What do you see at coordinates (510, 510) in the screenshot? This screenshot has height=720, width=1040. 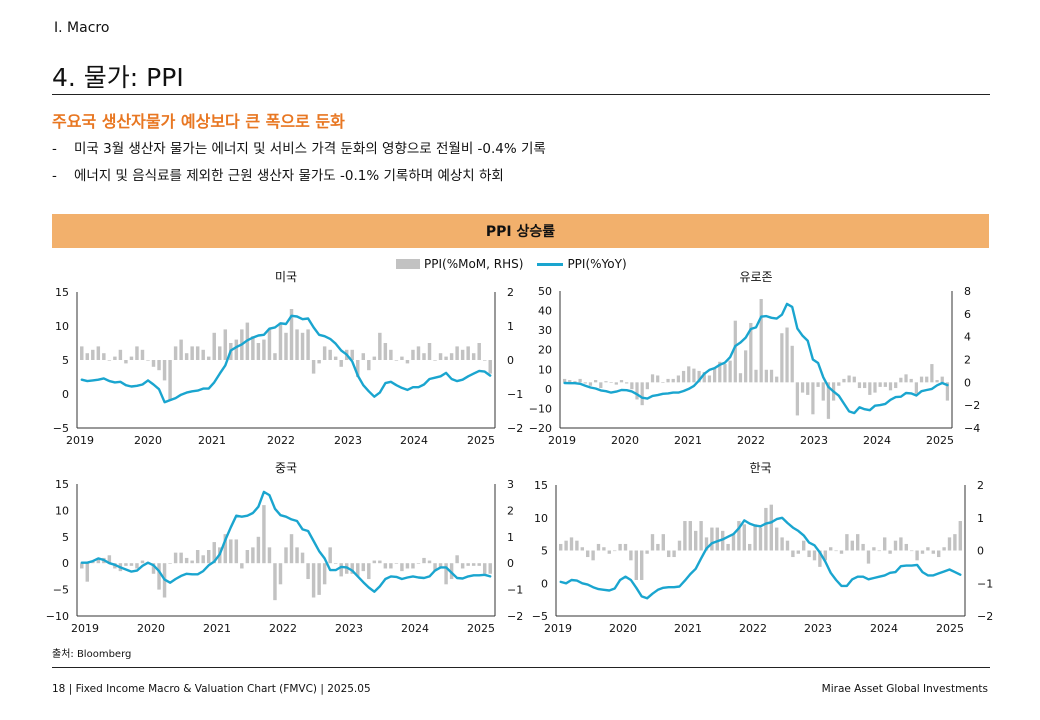 I see `y-right-tick-label: 2` at bounding box center [510, 510].